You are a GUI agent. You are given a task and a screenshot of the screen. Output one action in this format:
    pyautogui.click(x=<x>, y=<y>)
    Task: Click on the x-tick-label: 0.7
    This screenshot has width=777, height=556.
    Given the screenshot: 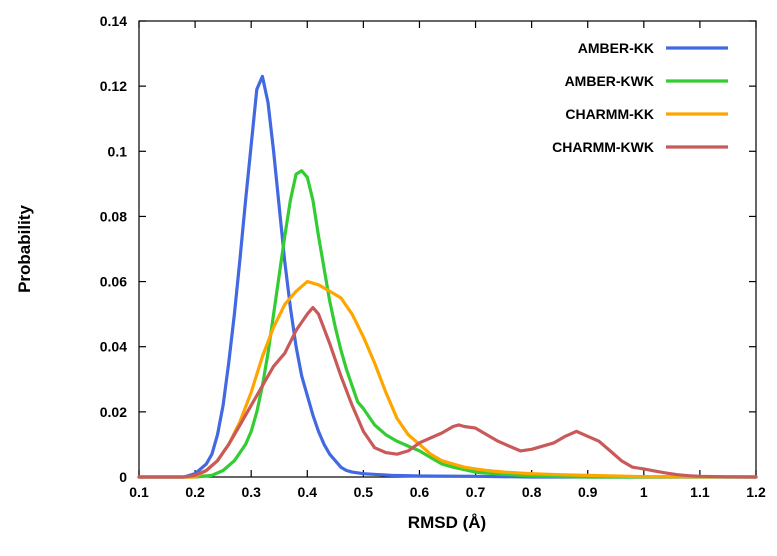 What is the action you would take?
    pyautogui.click(x=476, y=492)
    